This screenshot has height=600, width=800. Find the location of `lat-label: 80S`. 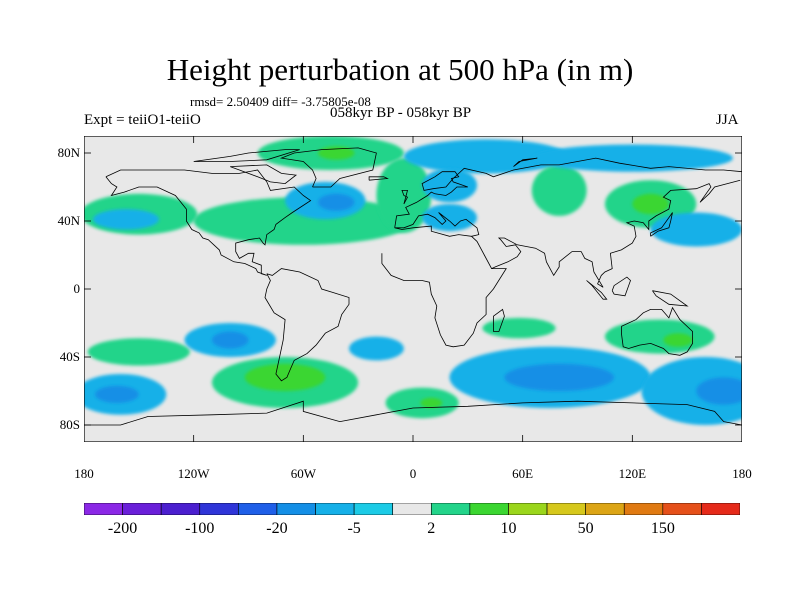

lat-label: 80S is located at coordinates (69, 424).